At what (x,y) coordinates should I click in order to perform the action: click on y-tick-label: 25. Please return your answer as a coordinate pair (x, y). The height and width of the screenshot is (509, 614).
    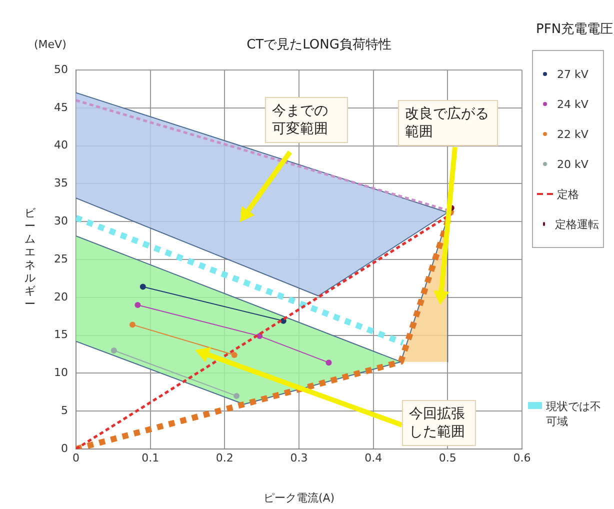
    Looking at the image, I should click on (61, 259).